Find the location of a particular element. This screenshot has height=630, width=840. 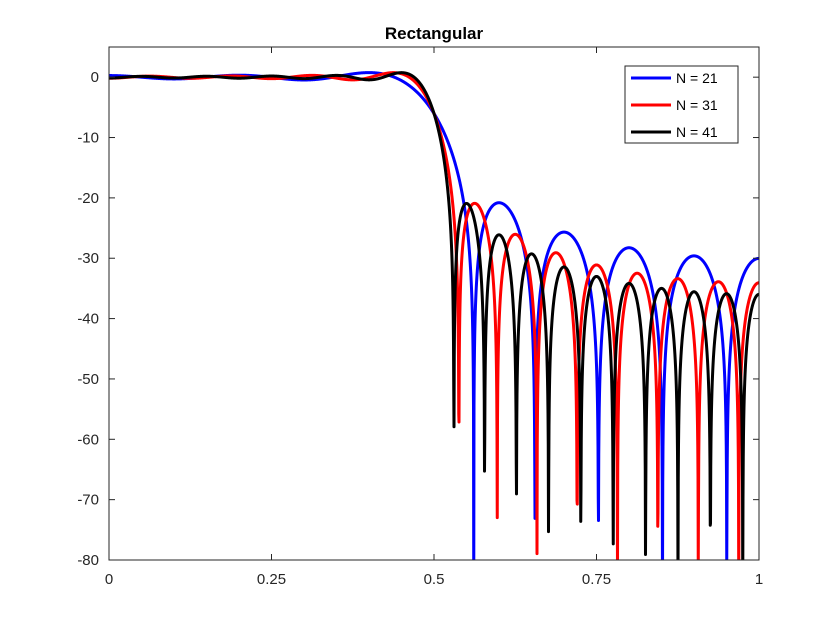

legend: N = 21 N = 31 N = 41 is located at coordinates (681, 104).